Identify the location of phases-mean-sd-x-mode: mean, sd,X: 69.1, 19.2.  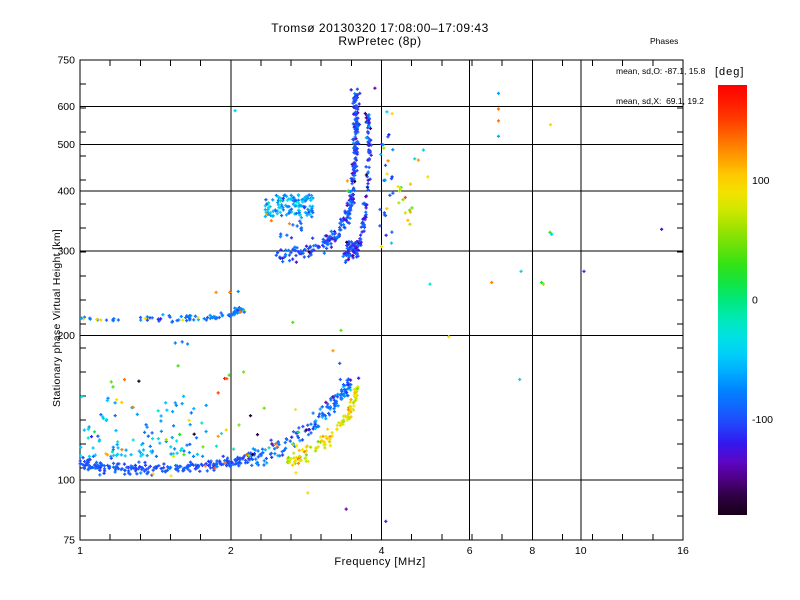
(660, 101).